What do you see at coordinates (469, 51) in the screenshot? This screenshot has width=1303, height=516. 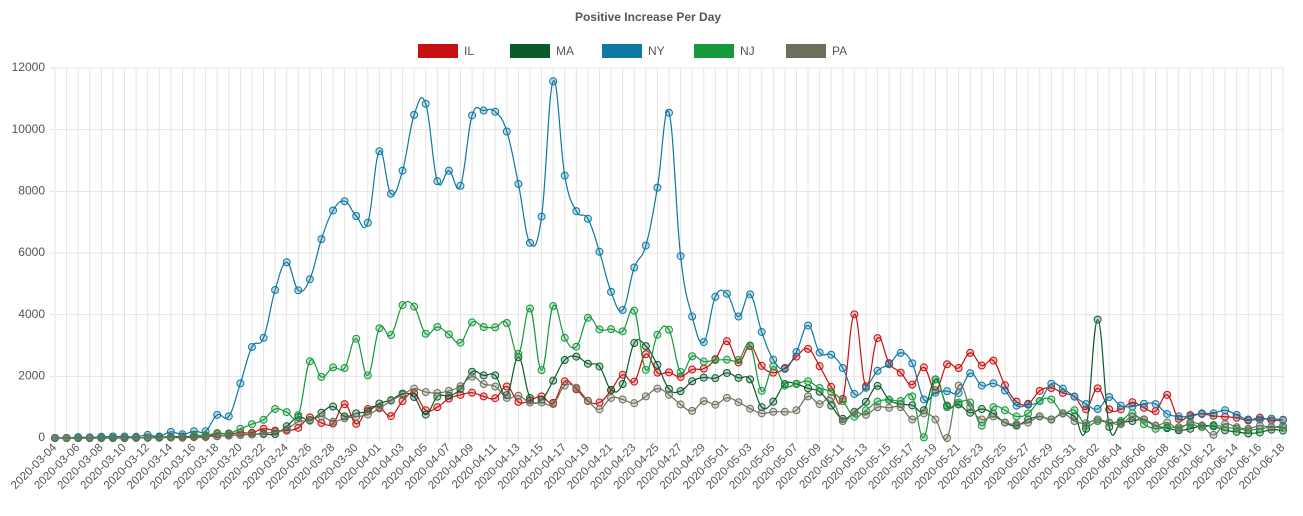 I see `legend-label: IL` at bounding box center [469, 51].